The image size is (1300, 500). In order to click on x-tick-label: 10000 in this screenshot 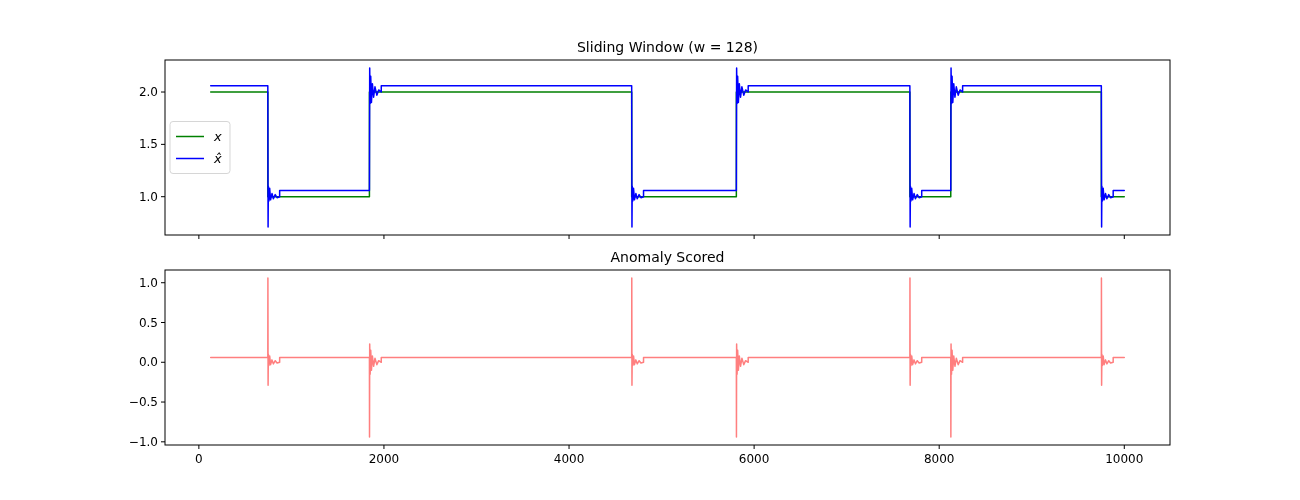, I will do `click(1124, 459)`.